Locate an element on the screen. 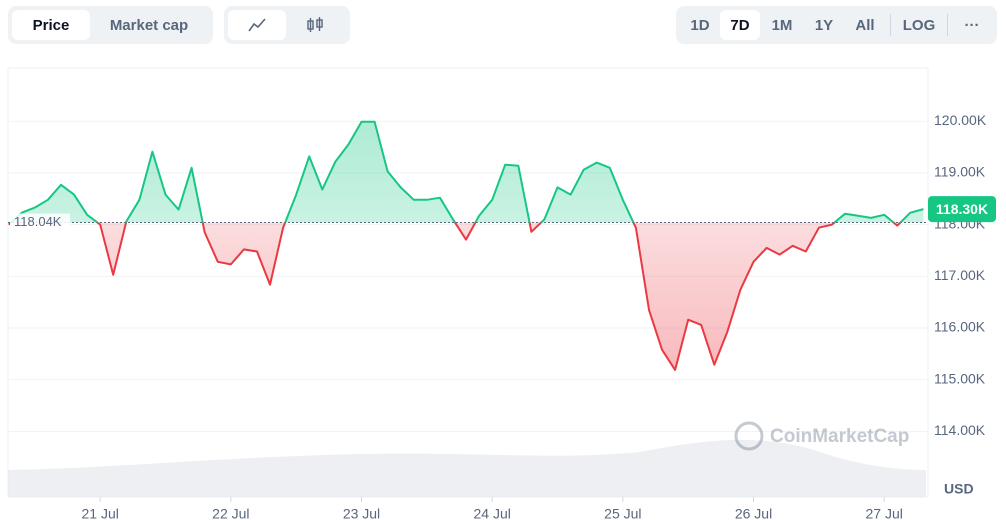 Image resolution: width=1006 pixels, height=520 pixels. tab-group: Price Market cap is located at coordinates (110, 25).